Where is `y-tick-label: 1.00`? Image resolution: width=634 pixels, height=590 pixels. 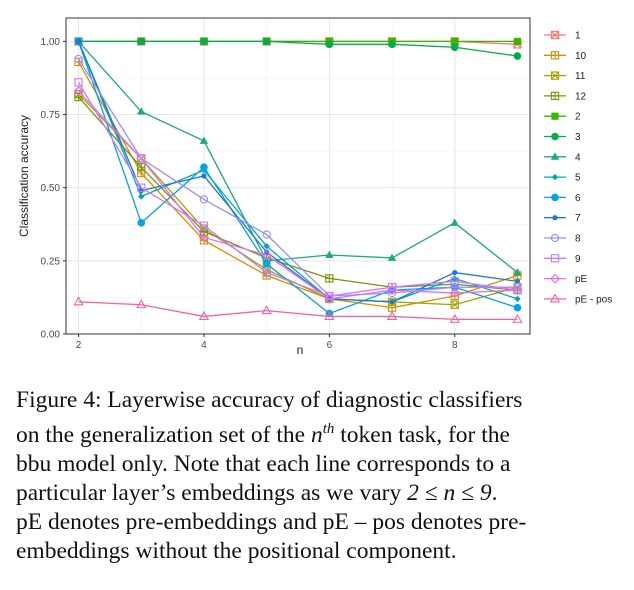 y-tick-label: 1.00 is located at coordinates (51, 42).